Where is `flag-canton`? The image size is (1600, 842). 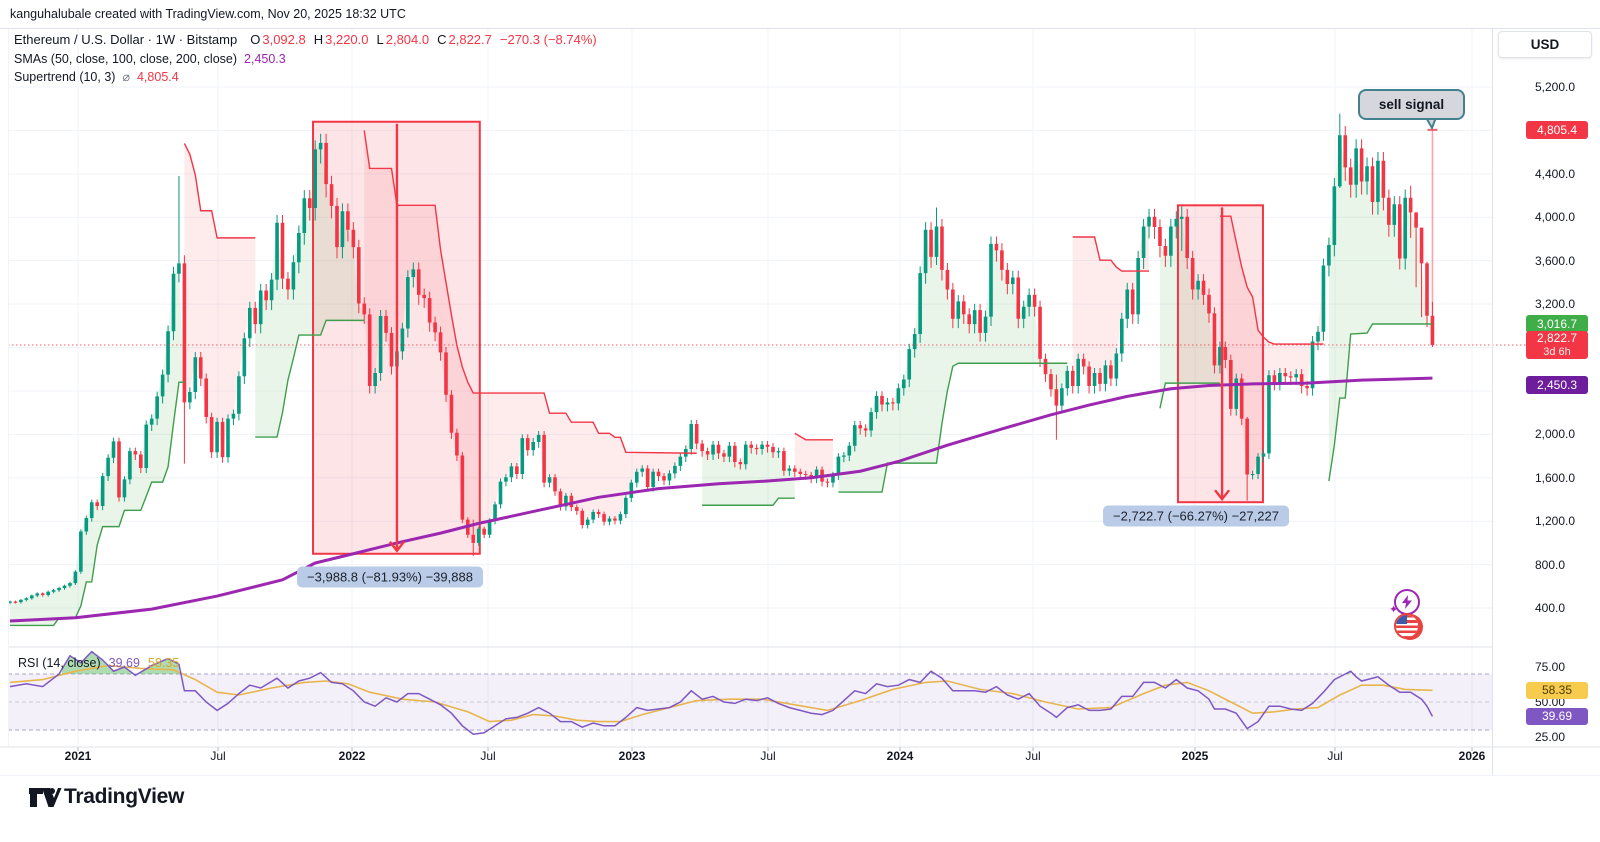 flag-canton is located at coordinates (1401, 619).